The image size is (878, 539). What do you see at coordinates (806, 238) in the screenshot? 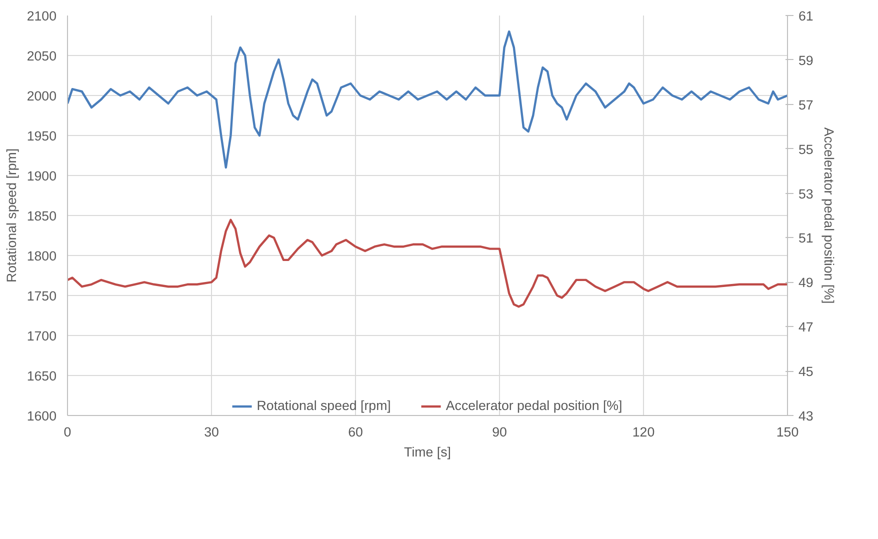
I see `y2-tick-label: 51` at bounding box center [806, 238].